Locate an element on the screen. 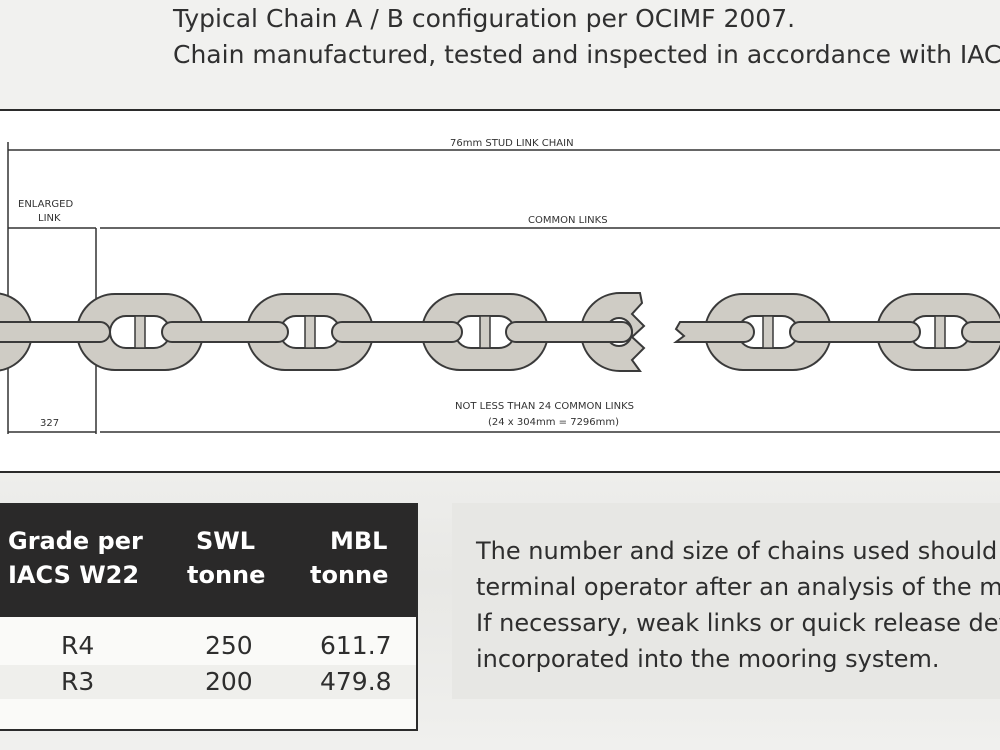 The image size is (1000, 750). enlarged-link-label-2: LINK is located at coordinates (49, 218).